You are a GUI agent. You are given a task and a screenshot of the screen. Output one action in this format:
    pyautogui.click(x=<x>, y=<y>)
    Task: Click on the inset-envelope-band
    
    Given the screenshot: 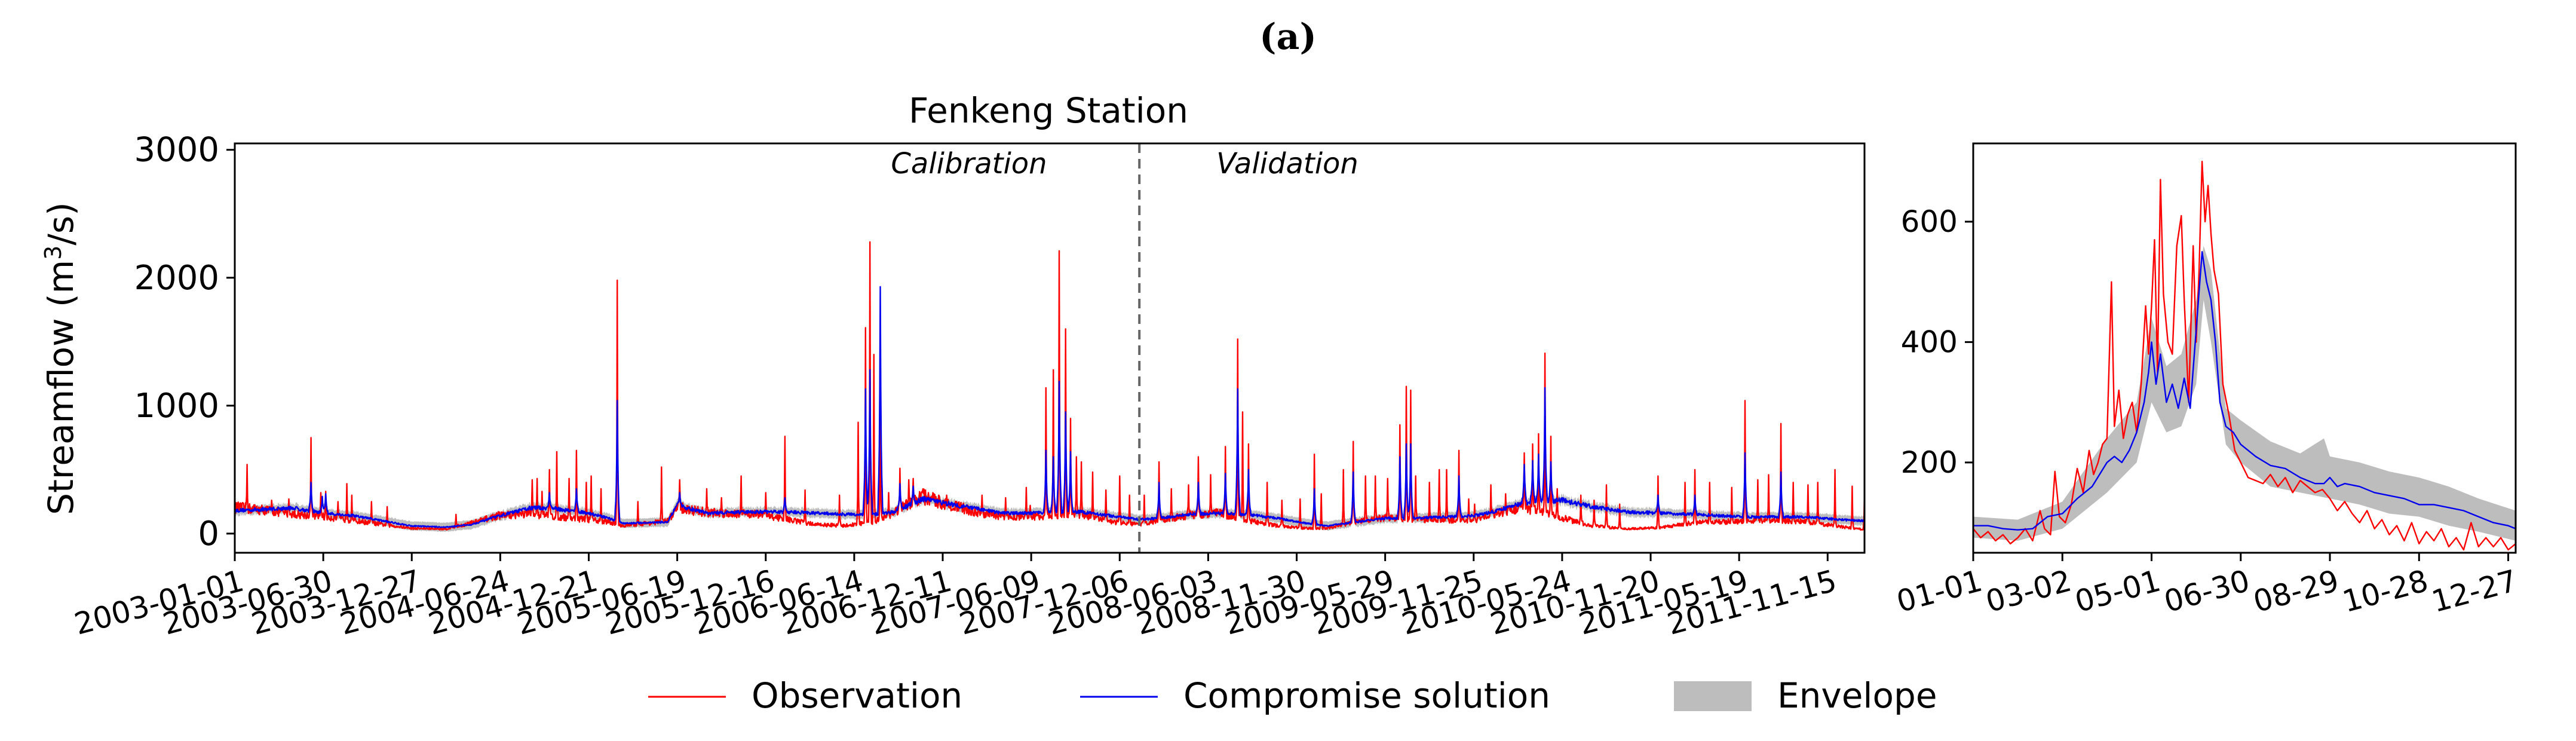 What is the action you would take?
    pyautogui.click(x=2244, y=393)
    